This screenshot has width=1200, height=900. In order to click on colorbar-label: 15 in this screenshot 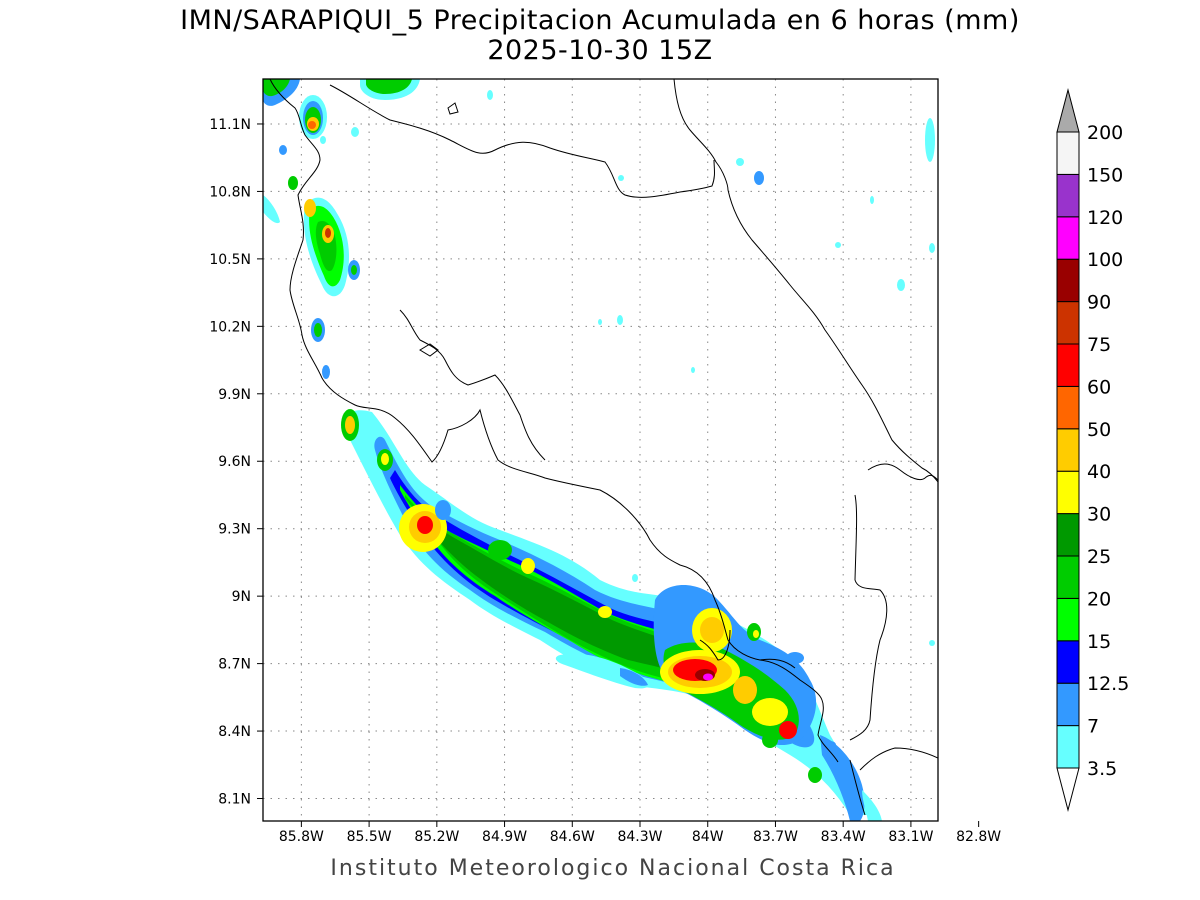, I will do `click(1099, 642)`.